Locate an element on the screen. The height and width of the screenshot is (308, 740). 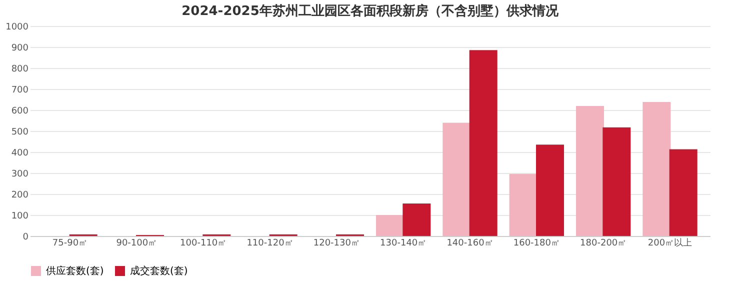
y-tick-label: 800 is located at coordinates (20, 69).